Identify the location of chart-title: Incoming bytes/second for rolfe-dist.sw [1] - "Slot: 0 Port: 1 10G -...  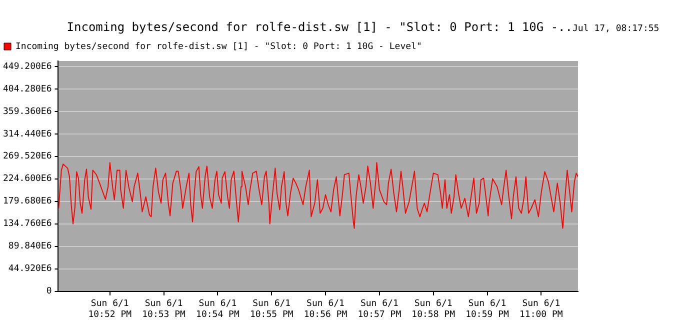
(319, 27).